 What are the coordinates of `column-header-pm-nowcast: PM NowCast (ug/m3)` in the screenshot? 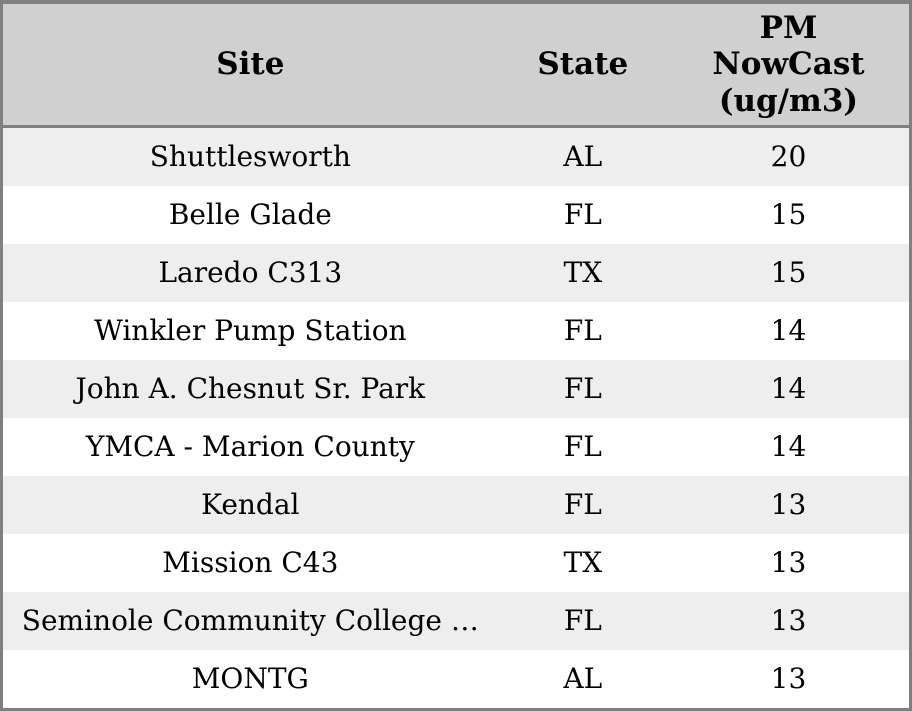 It's located at (788, 64).